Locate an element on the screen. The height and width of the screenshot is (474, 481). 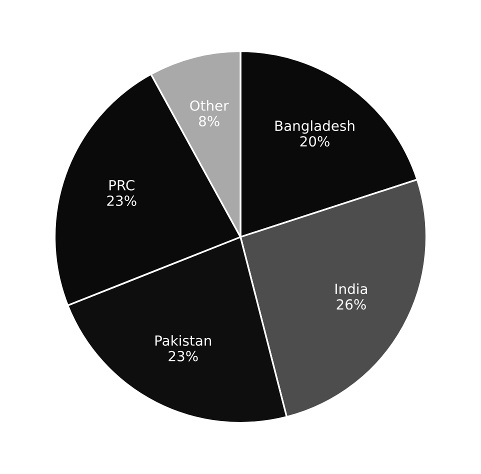
data-label: 8% is located at coordinates (209, 121).